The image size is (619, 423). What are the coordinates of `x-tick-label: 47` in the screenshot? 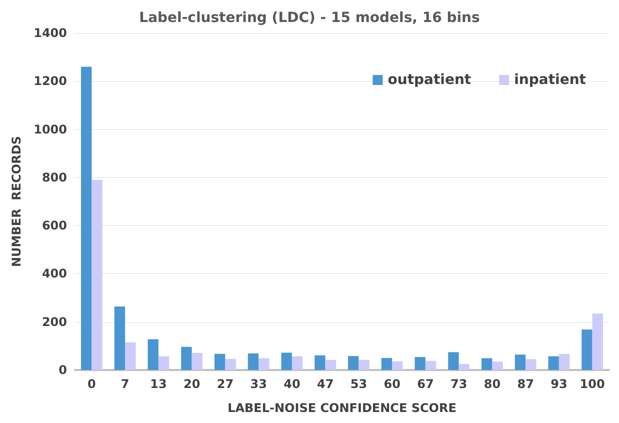 It's located at (325, 384).